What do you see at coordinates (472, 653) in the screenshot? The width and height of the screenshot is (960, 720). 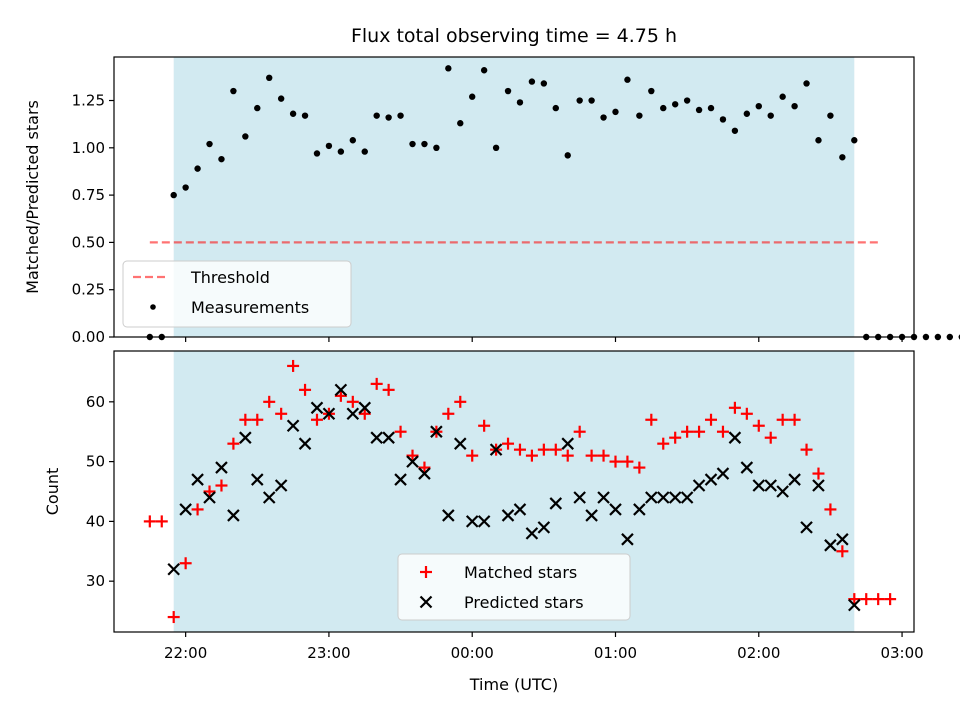 I see `x-tick-label: 00:00` at bounding box center [472, 653].